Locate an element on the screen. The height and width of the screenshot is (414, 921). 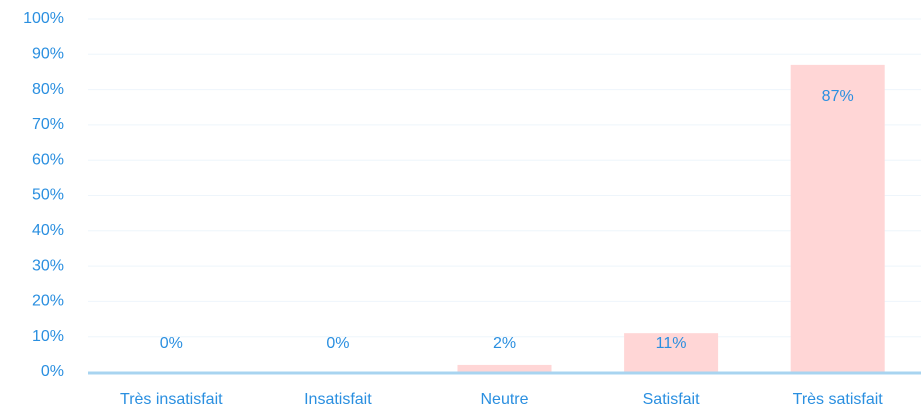
data-label: 2% is located at coordinates (504, 343).